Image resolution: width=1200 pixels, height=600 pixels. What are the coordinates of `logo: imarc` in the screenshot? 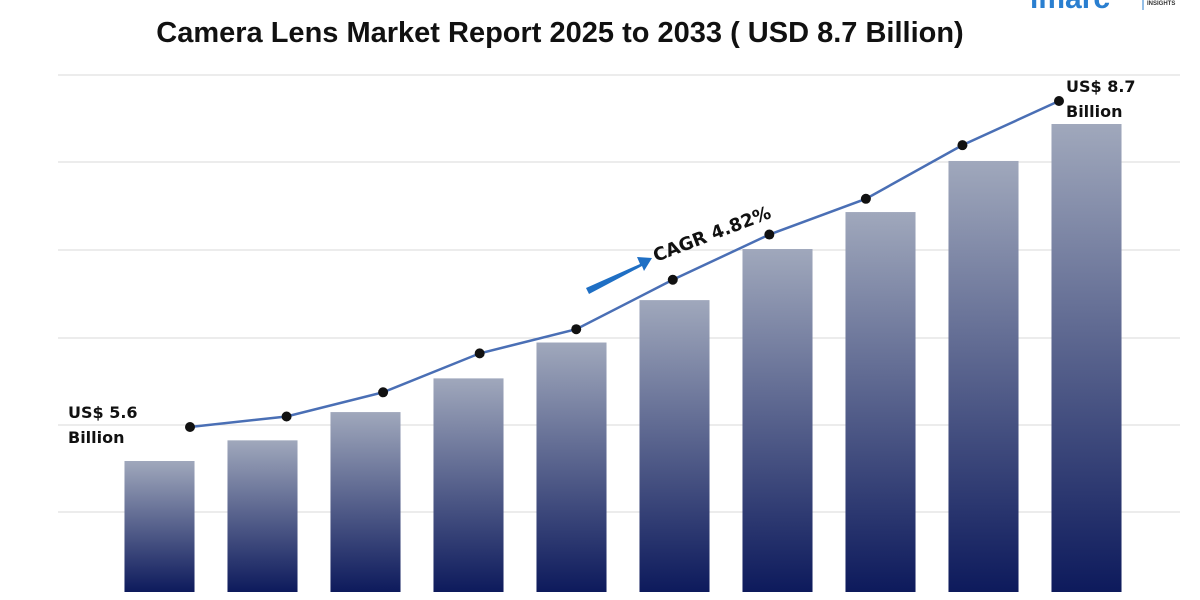 It's located at (1070, 7).